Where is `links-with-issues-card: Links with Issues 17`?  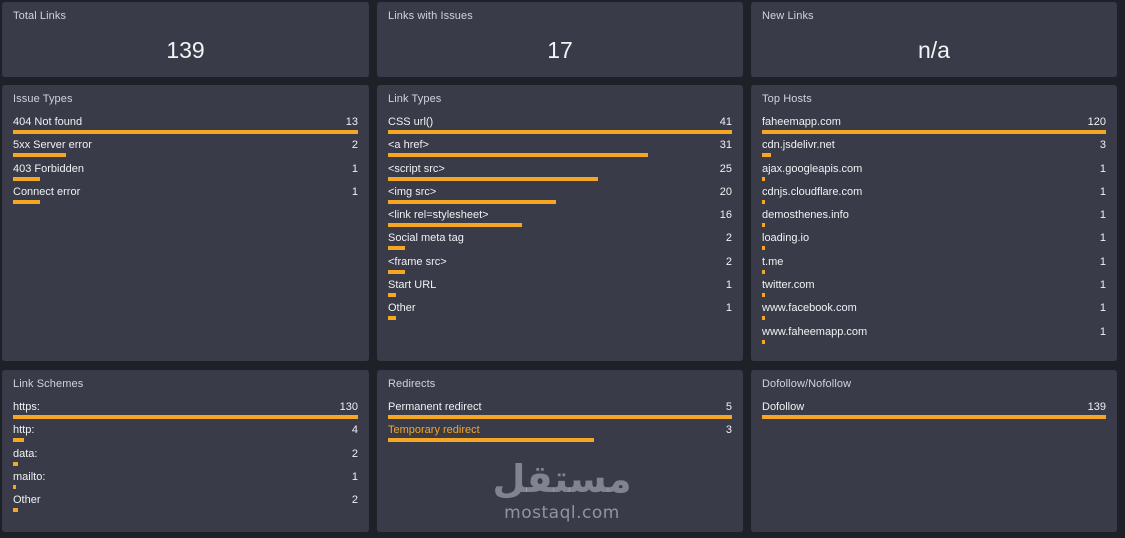
links-with-issues-card: Links with Issues 17 is located at coordinates (560, 39).